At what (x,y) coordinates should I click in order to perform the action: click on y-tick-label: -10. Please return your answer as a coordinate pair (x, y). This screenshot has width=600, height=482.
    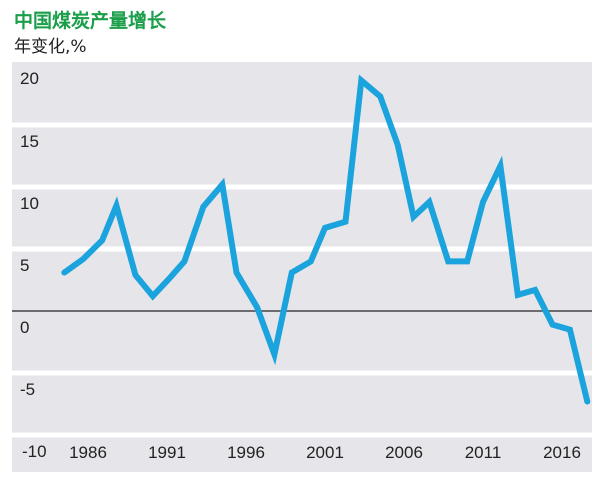
    Looking at the image, I should click on (34, 451).